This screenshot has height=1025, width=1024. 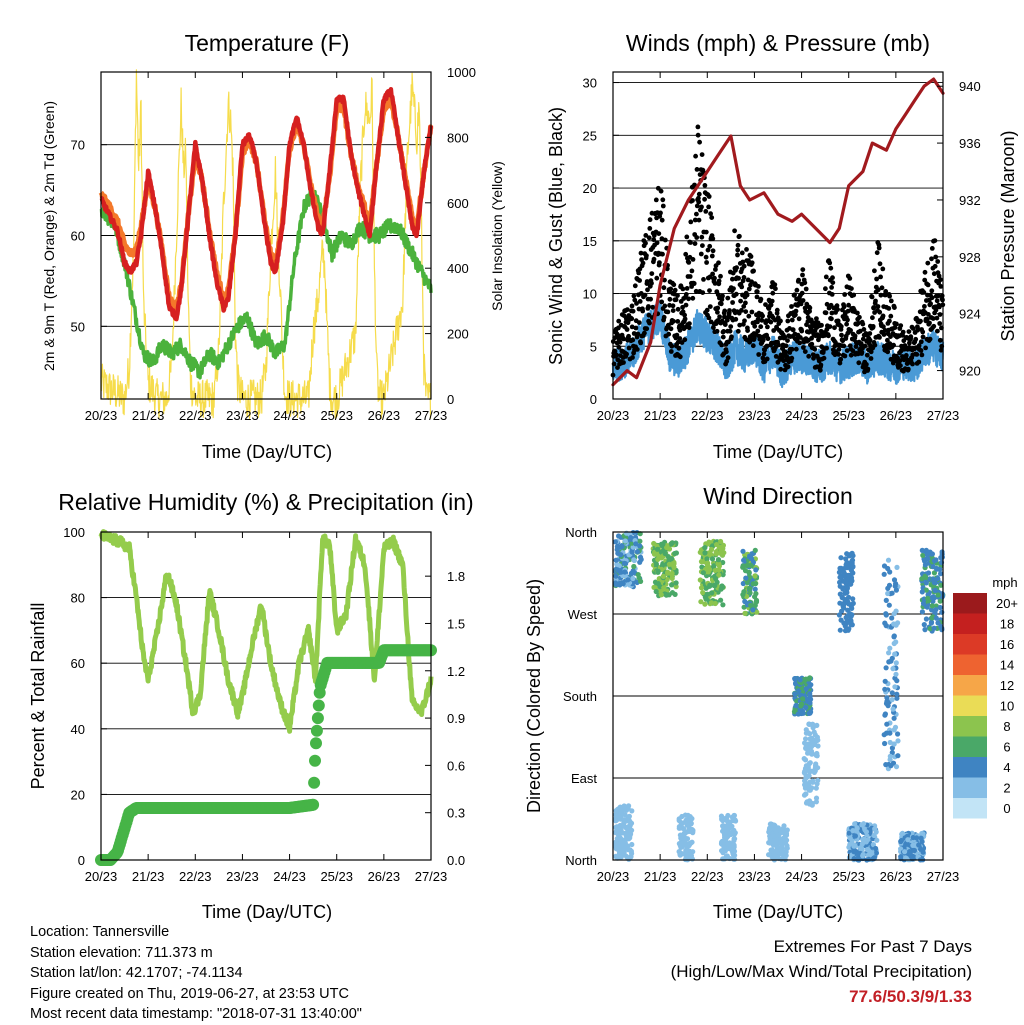 What do you see at coordinates (458, 334) in the screenshot?
I see `y2-tick-label: 200` at bounding box center [458, 334].